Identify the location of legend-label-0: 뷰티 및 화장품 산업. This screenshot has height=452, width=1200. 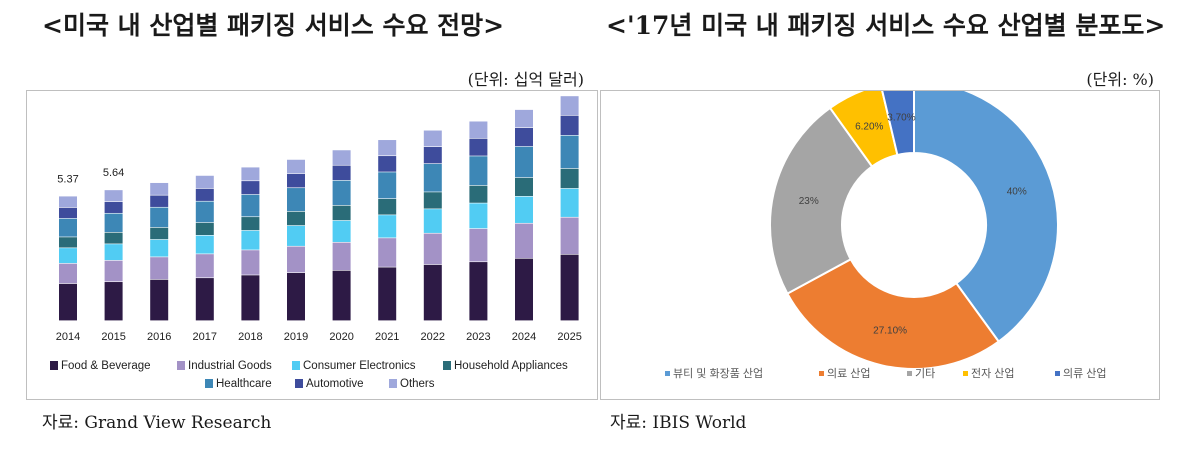
(718, 373).